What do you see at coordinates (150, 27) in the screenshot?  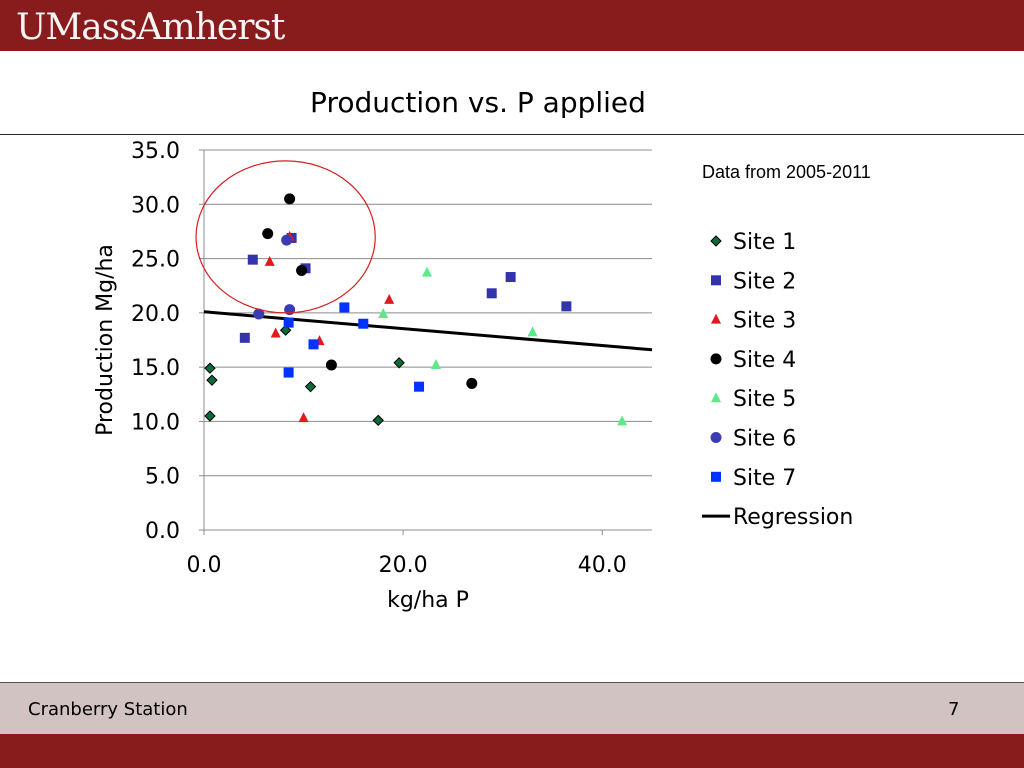 I see `umass-logo: UMassAmherst` at bounding box center [150, 27].